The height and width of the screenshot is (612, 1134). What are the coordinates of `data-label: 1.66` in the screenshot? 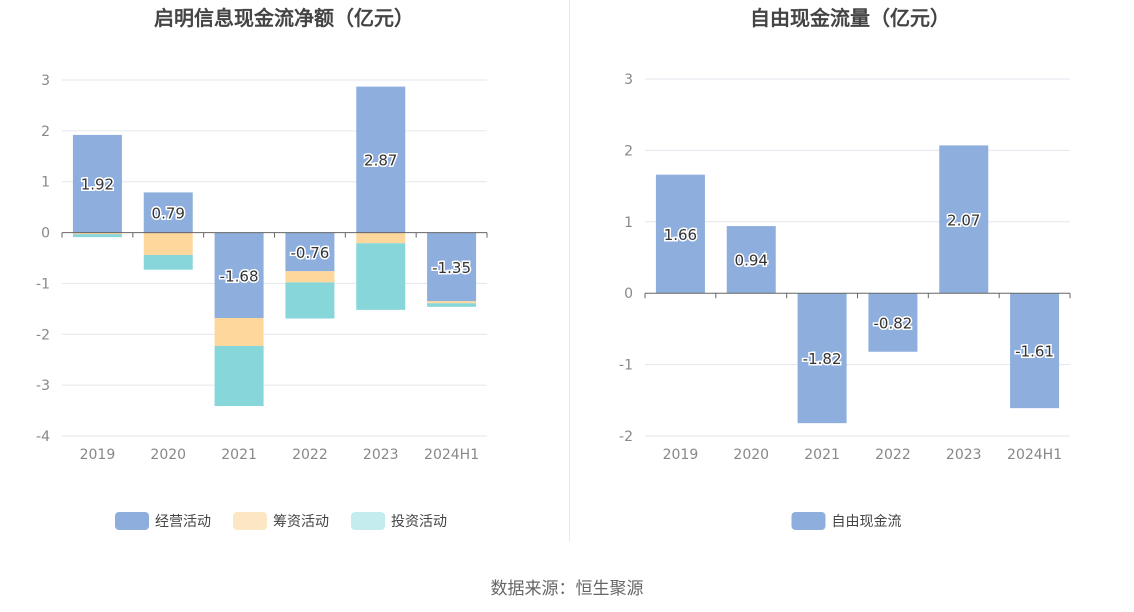 It's located at (680, 235).